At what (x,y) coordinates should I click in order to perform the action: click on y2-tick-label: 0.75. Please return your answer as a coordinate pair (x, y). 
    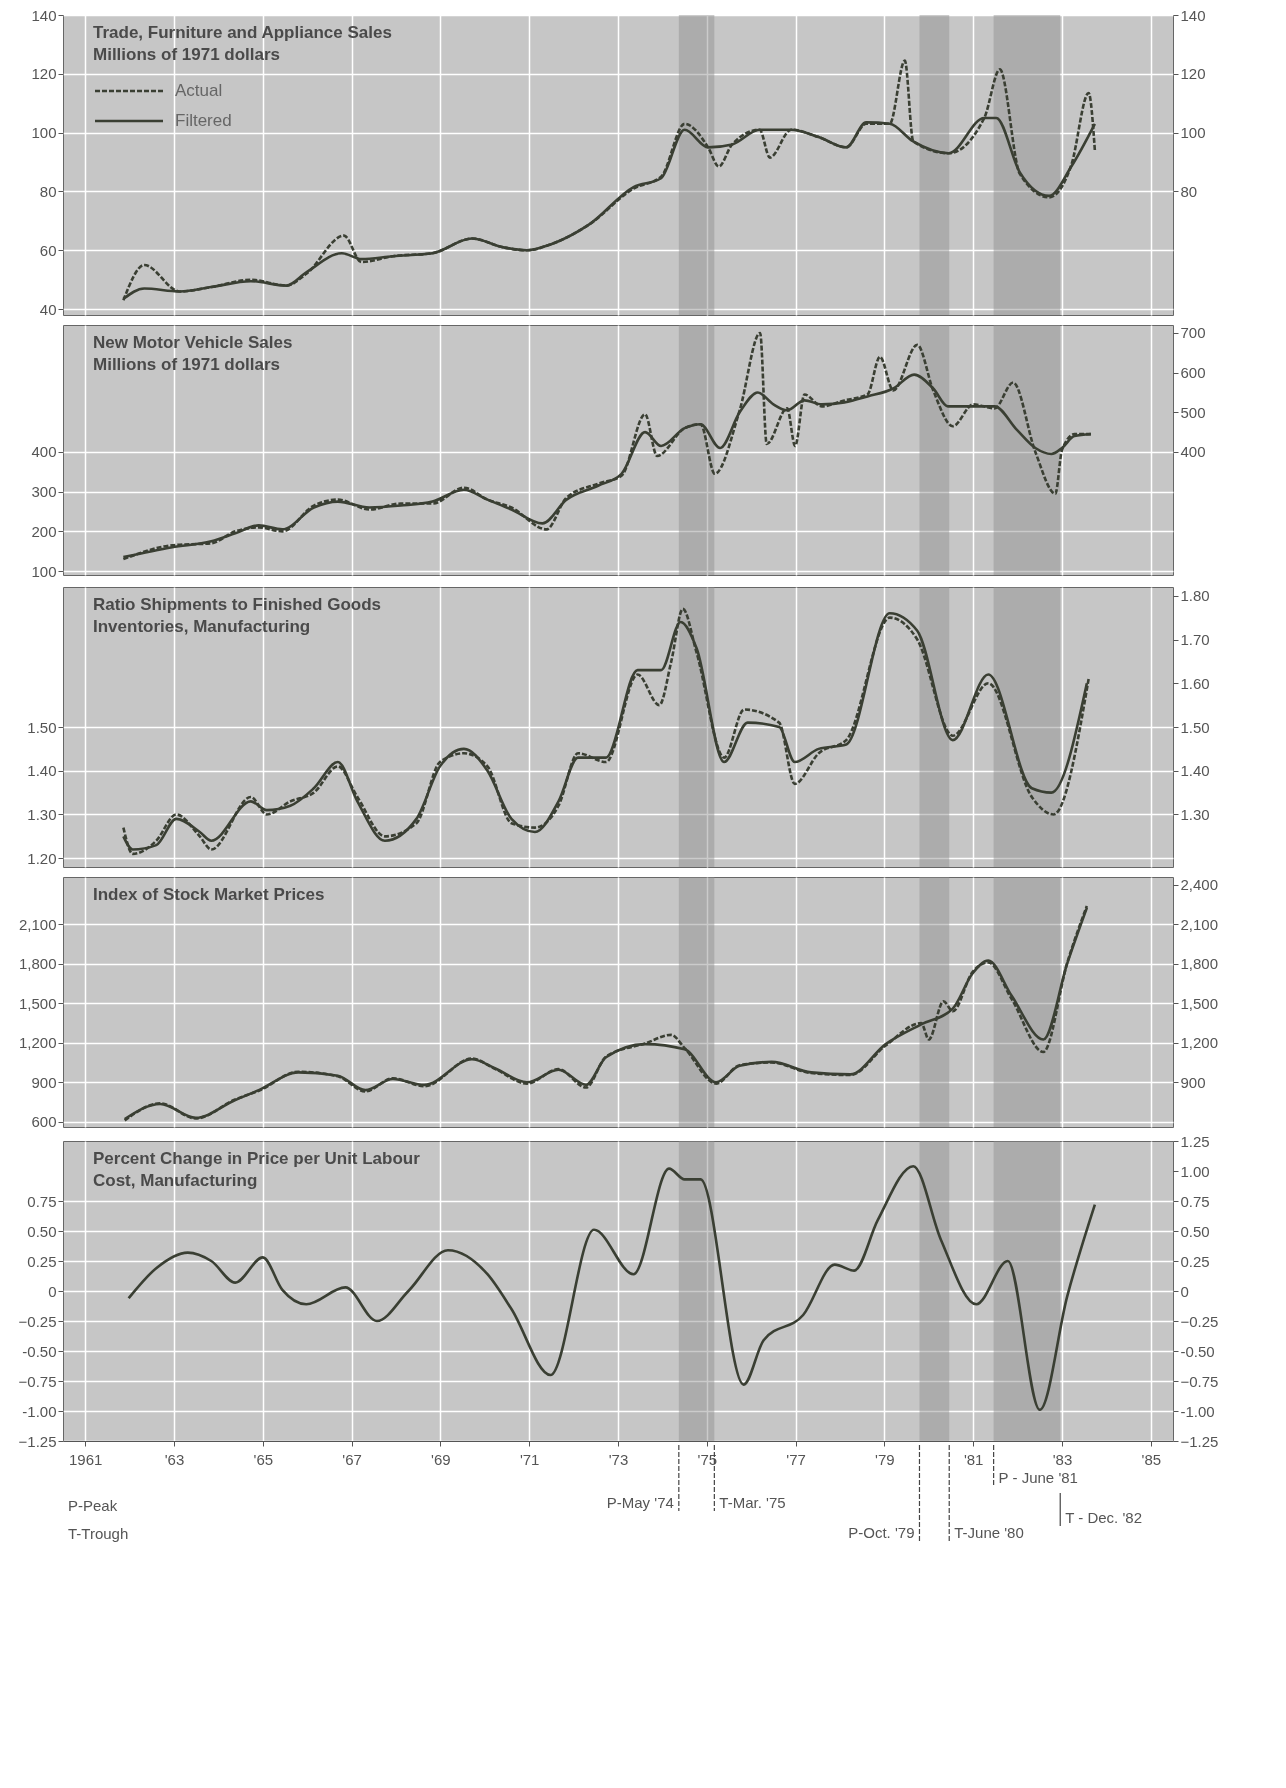
    Looking at the image, I should click on (1195, 1201).